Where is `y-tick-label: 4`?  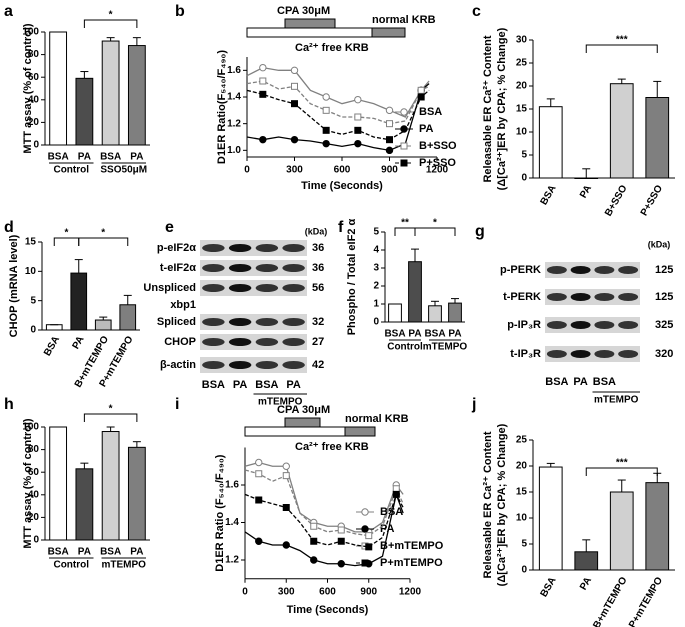
y-tick-label: 4 is located at coordinates (376, 250).